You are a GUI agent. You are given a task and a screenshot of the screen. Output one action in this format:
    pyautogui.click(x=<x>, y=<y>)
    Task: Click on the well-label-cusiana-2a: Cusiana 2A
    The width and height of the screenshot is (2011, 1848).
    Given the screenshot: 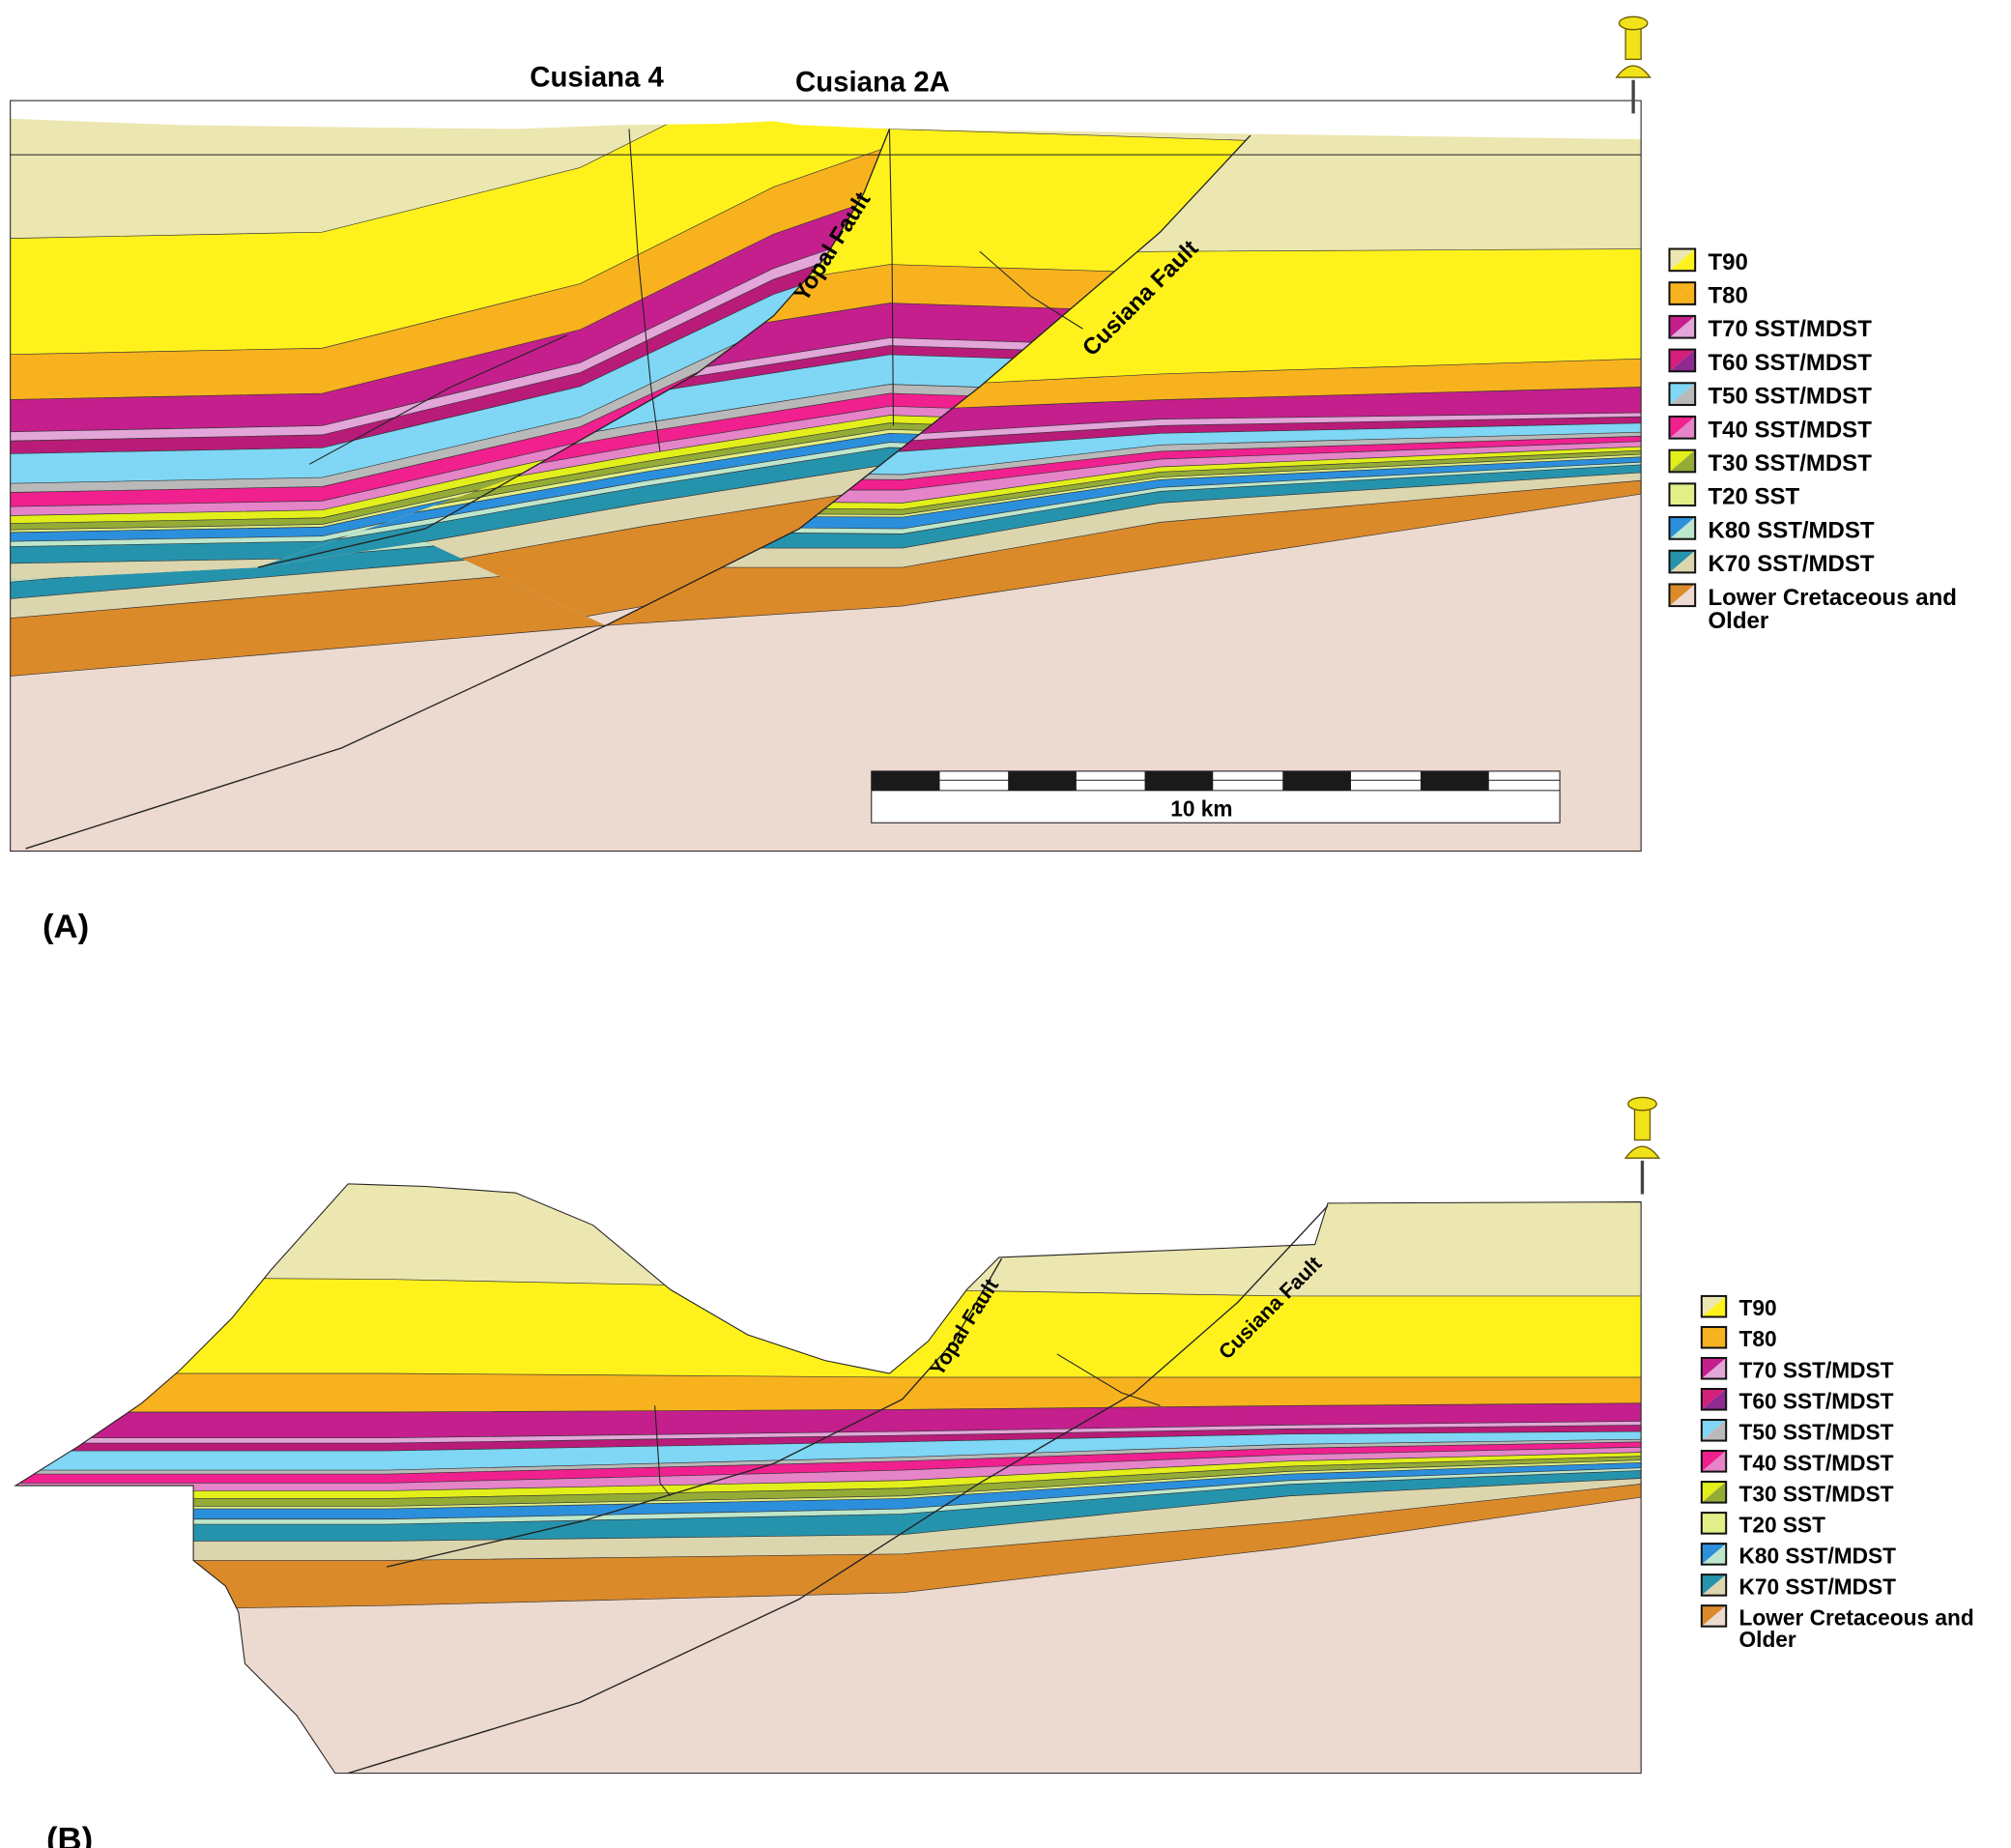 What is the action you would take?
    pyautogui.click(x=872, y=83)
    